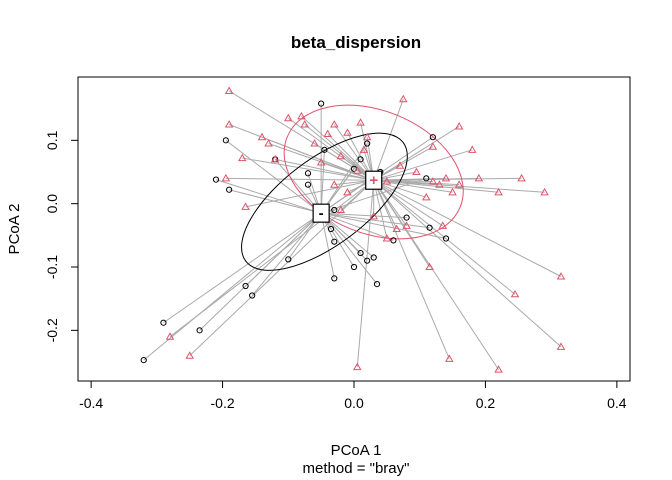 The image size is (672, 480). I want to click on x-tick-label: 0.4, so click(617, 403).